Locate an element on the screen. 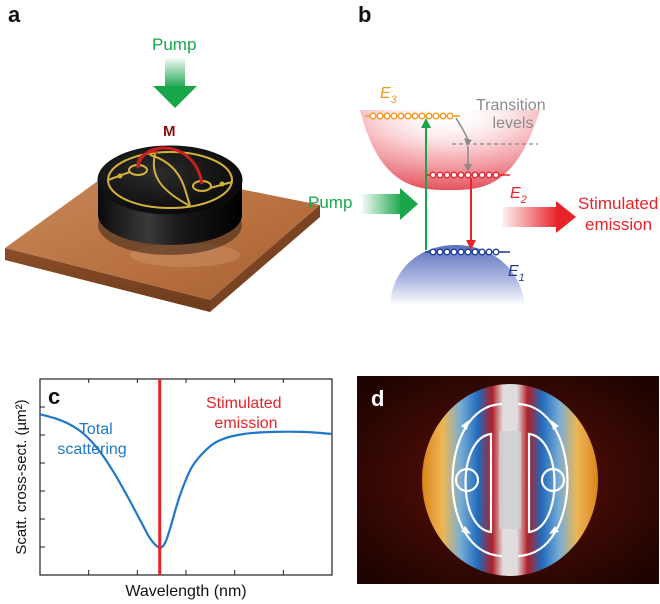  x-axis-label: Wavelength (nm) is located at coordinates (185, 591).